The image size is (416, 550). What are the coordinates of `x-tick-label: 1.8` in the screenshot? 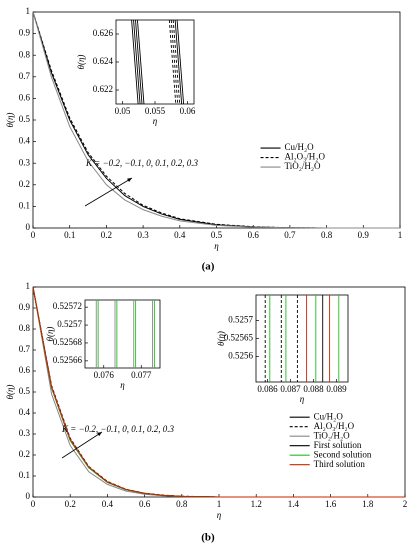 It's located at (368, 504).